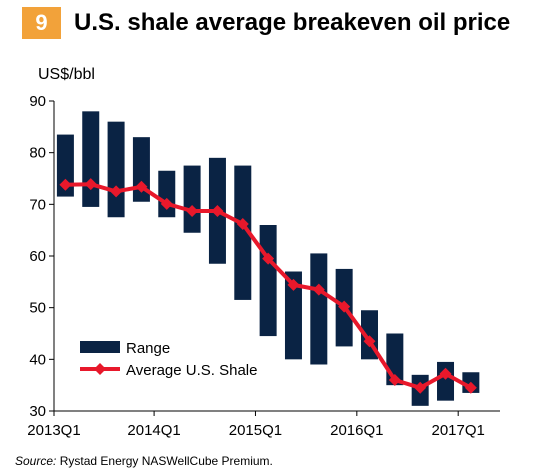 This screenshot has height=473, width=540. What do you see at coordinates (457, 430) in the screenshot?
I see `x-tick-label: 2017Q1` at bounding box center [457, 430].